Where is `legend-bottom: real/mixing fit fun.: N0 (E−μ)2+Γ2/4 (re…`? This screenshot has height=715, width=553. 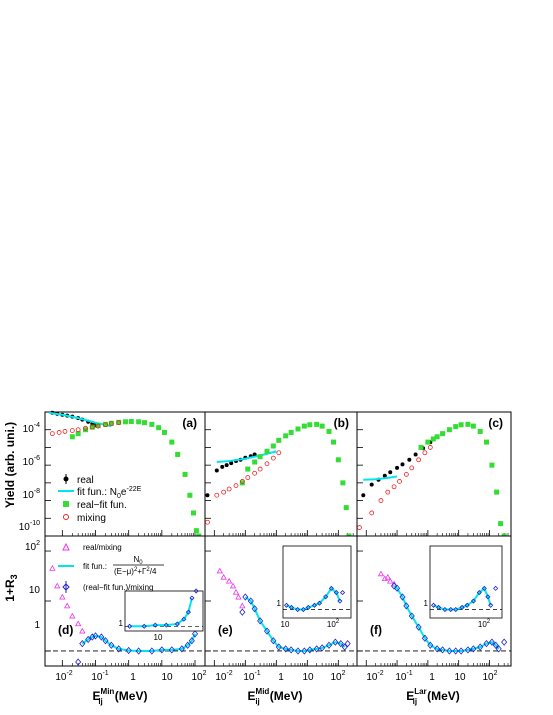
legend-bottom: real/mixing fit fun.: N0 (E−μ)2+Γ2/4 (re… is located at coordinates (111, 567).